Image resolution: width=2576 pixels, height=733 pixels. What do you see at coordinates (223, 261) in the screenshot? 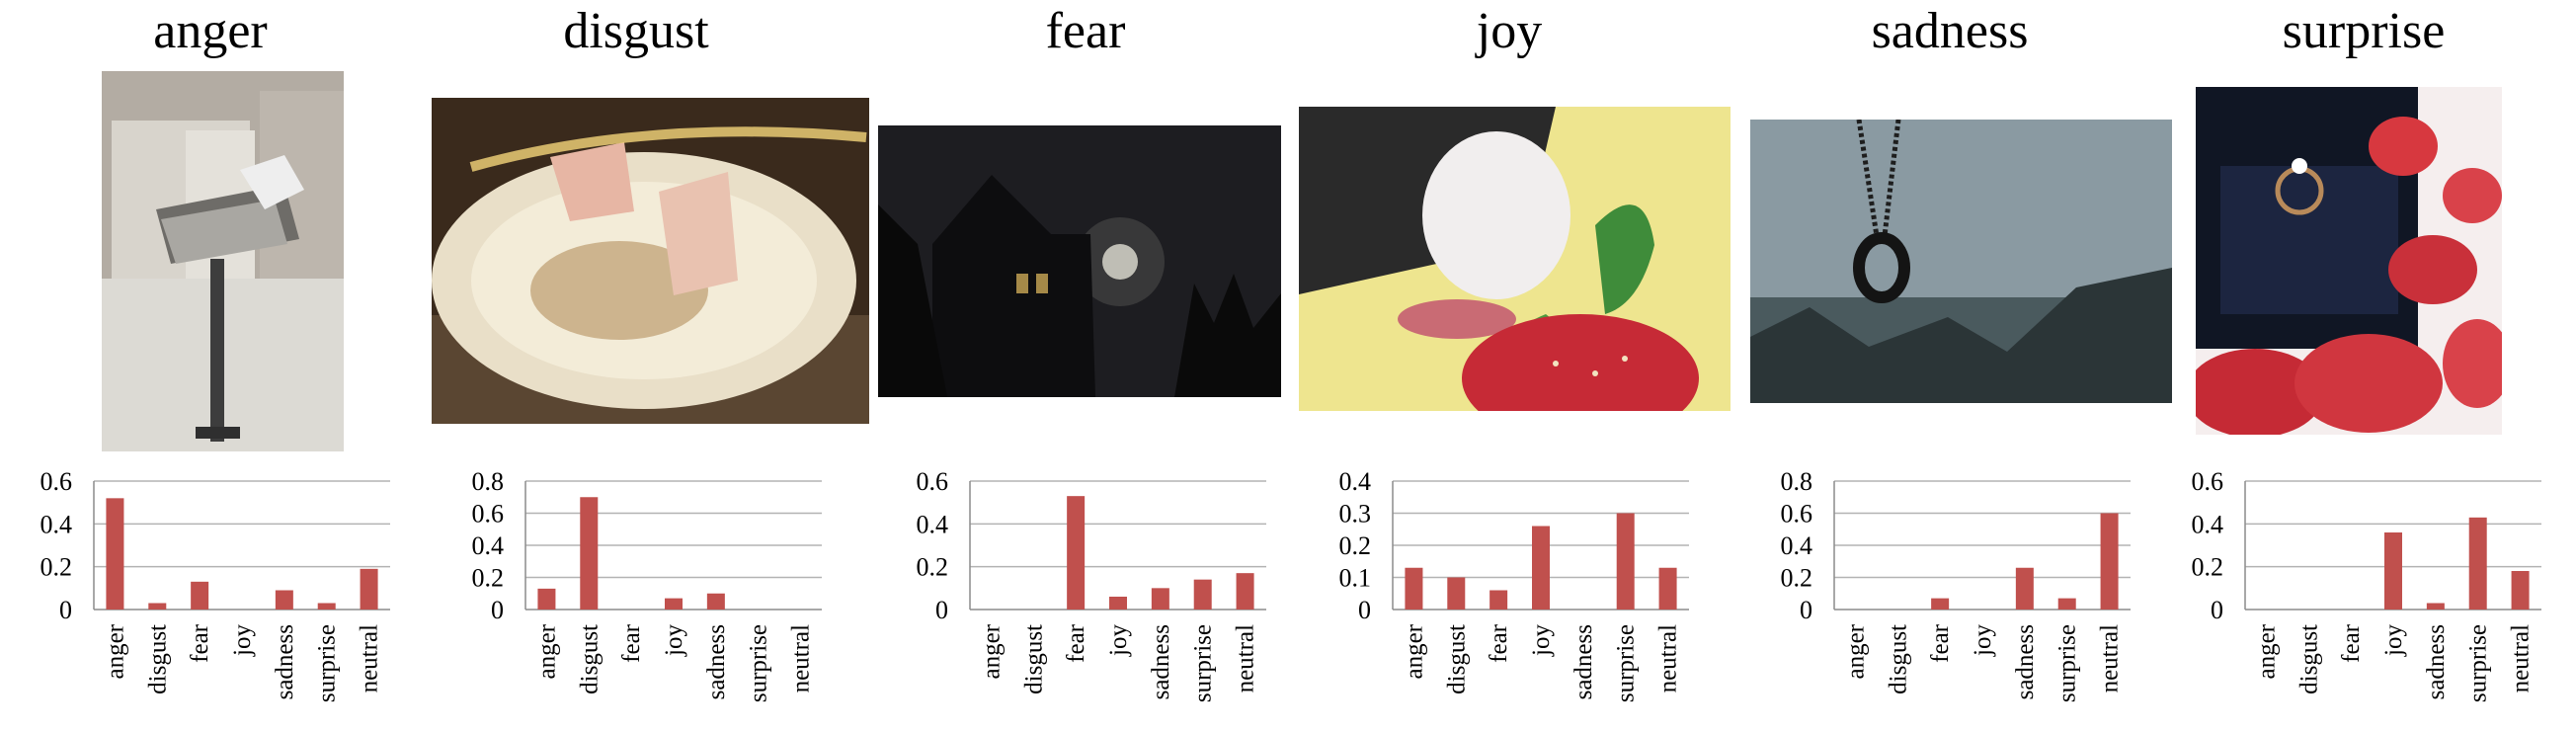
I see `anger-photo` at bounding box center [223, 261].